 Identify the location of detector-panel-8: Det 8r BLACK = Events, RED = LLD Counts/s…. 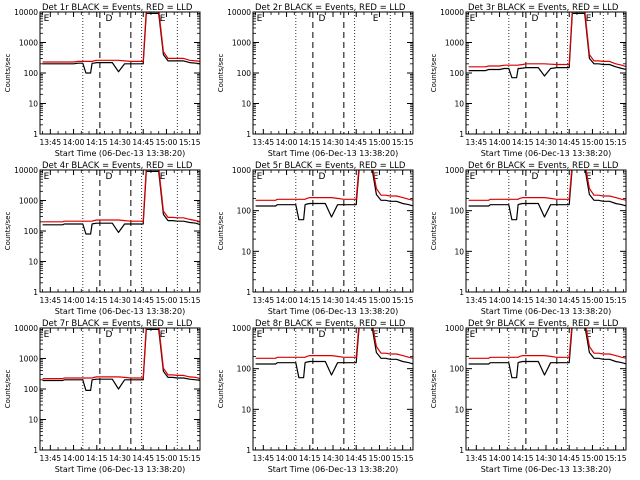
(315, 396).